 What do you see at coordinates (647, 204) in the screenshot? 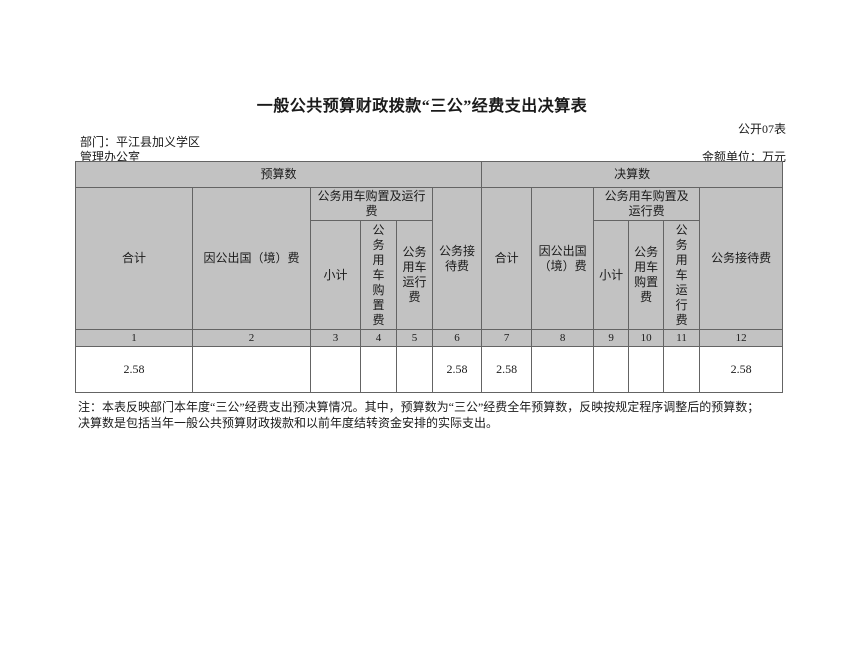
I see `final-vehicle-group-header: 公务用车购置及 运行费` at bounding box center [647, 204].